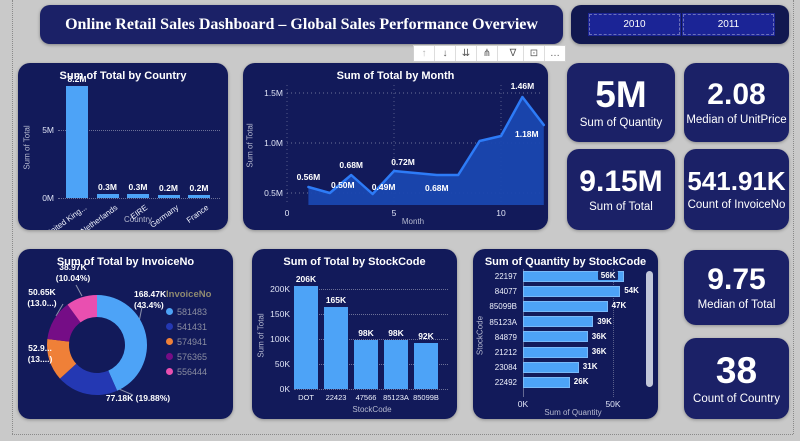 The image size is (800, 441). What do you see at coordinates (42, 297) in the screenshot?
I see `callout-label-576365: 50.65K (13.0...)` at bounding box center [42, 297].